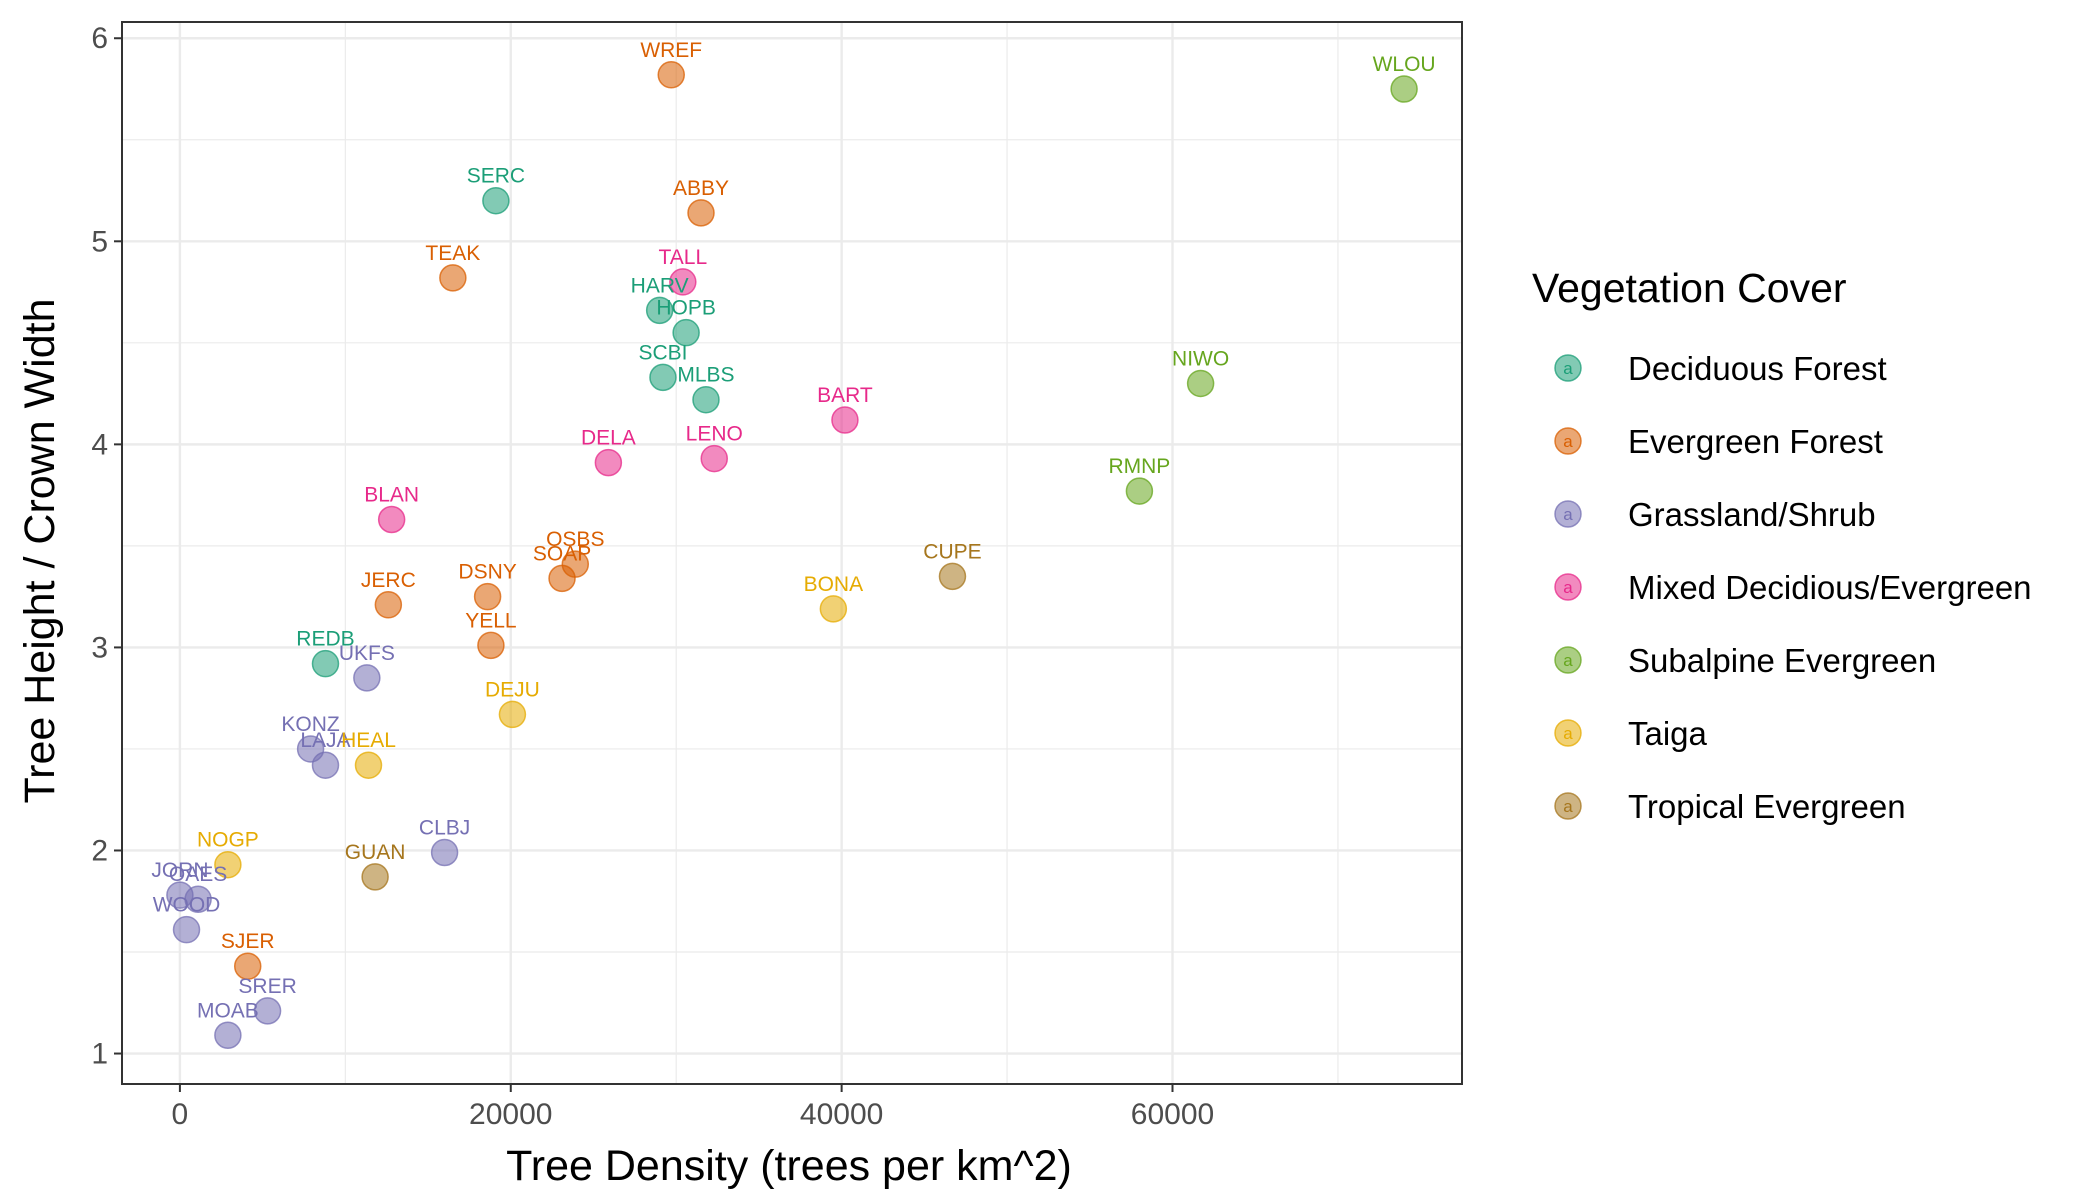  I want to click on point-rmnp, so click(1139, 491).